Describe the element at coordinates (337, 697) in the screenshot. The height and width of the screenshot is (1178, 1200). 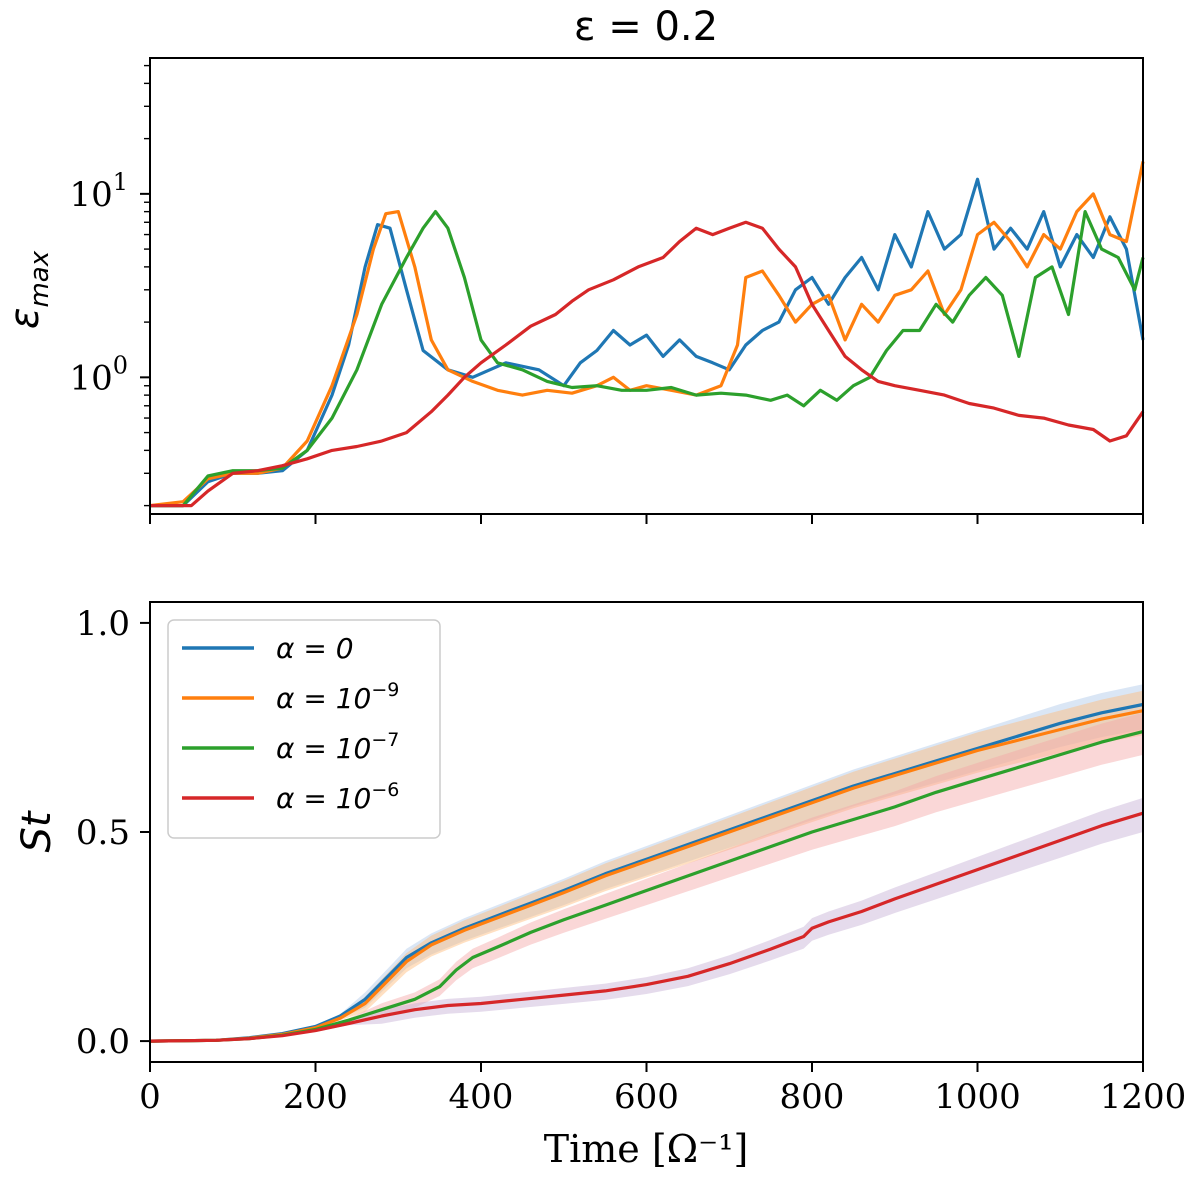
I see `legend-label-1: α = 10−9` at that location.